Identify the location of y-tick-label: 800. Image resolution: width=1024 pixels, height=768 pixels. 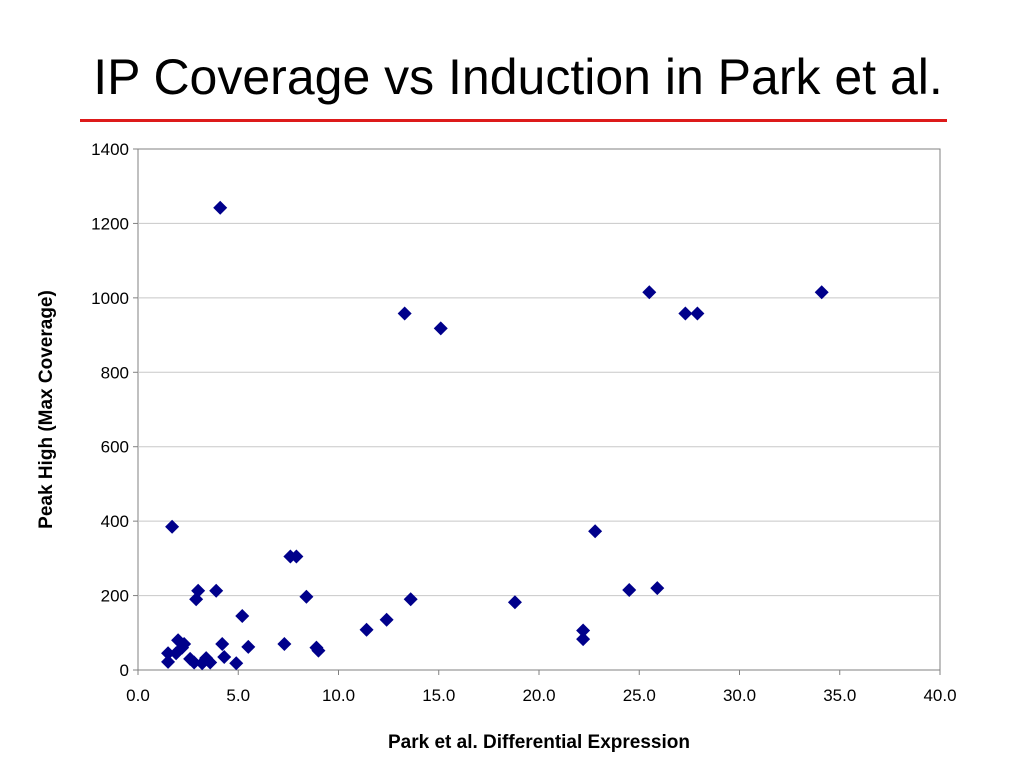
(115, 372).